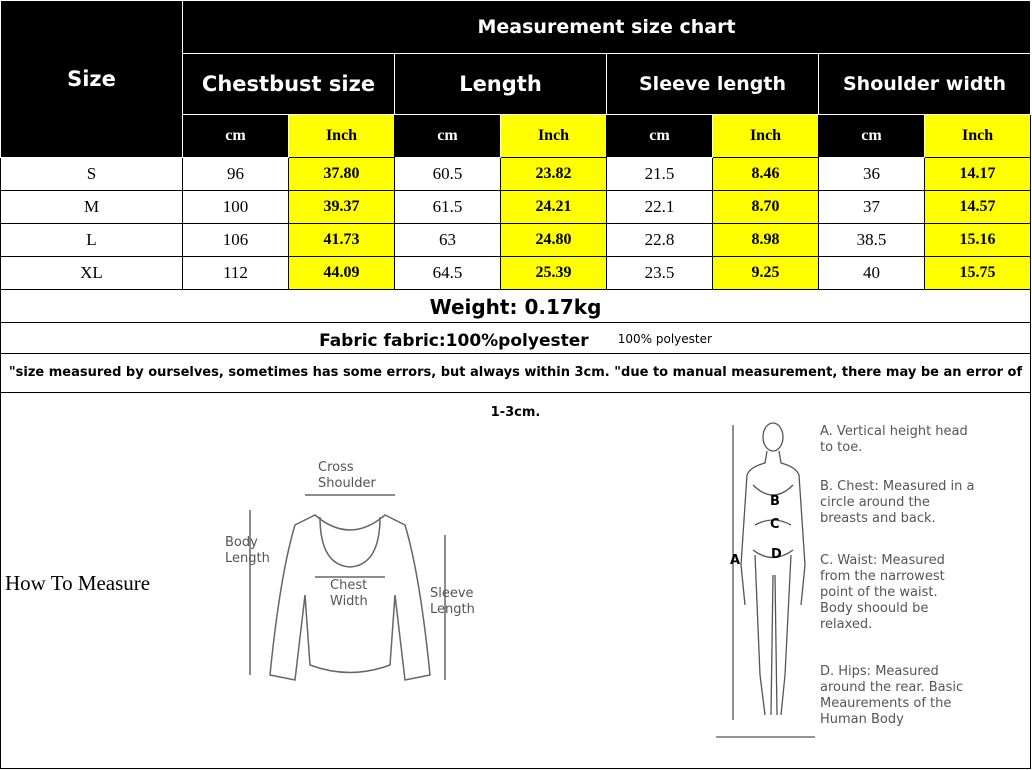 This screenshot has width=1032, height=770. I want to click on sweater-diagram-icon, so click(347, 587).